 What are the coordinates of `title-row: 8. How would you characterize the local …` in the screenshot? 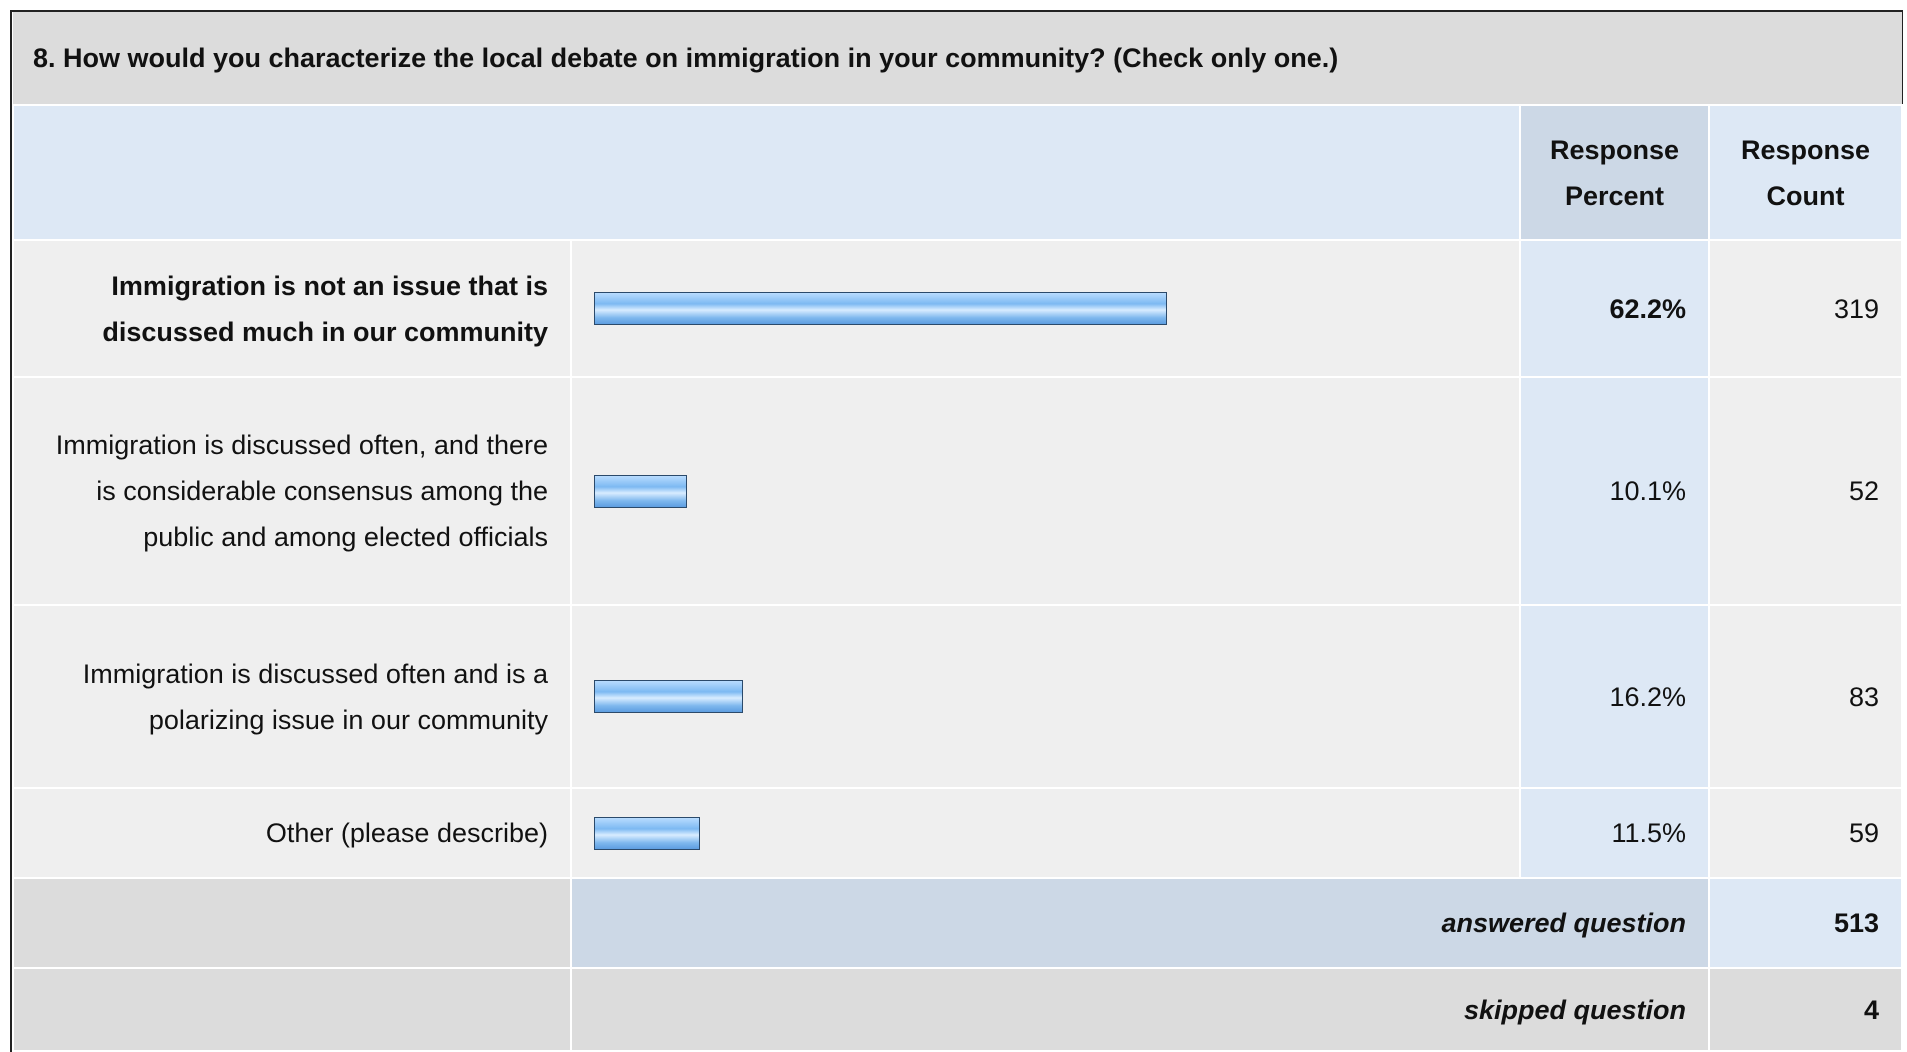 It's located at (958, 58).